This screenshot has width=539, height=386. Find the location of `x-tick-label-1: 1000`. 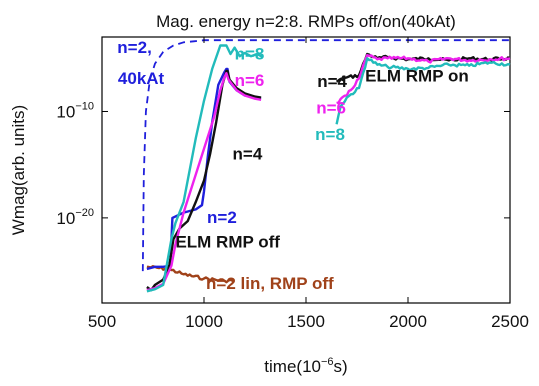

x-tick-label-1: 1000 is located at coordinates (204, 321).